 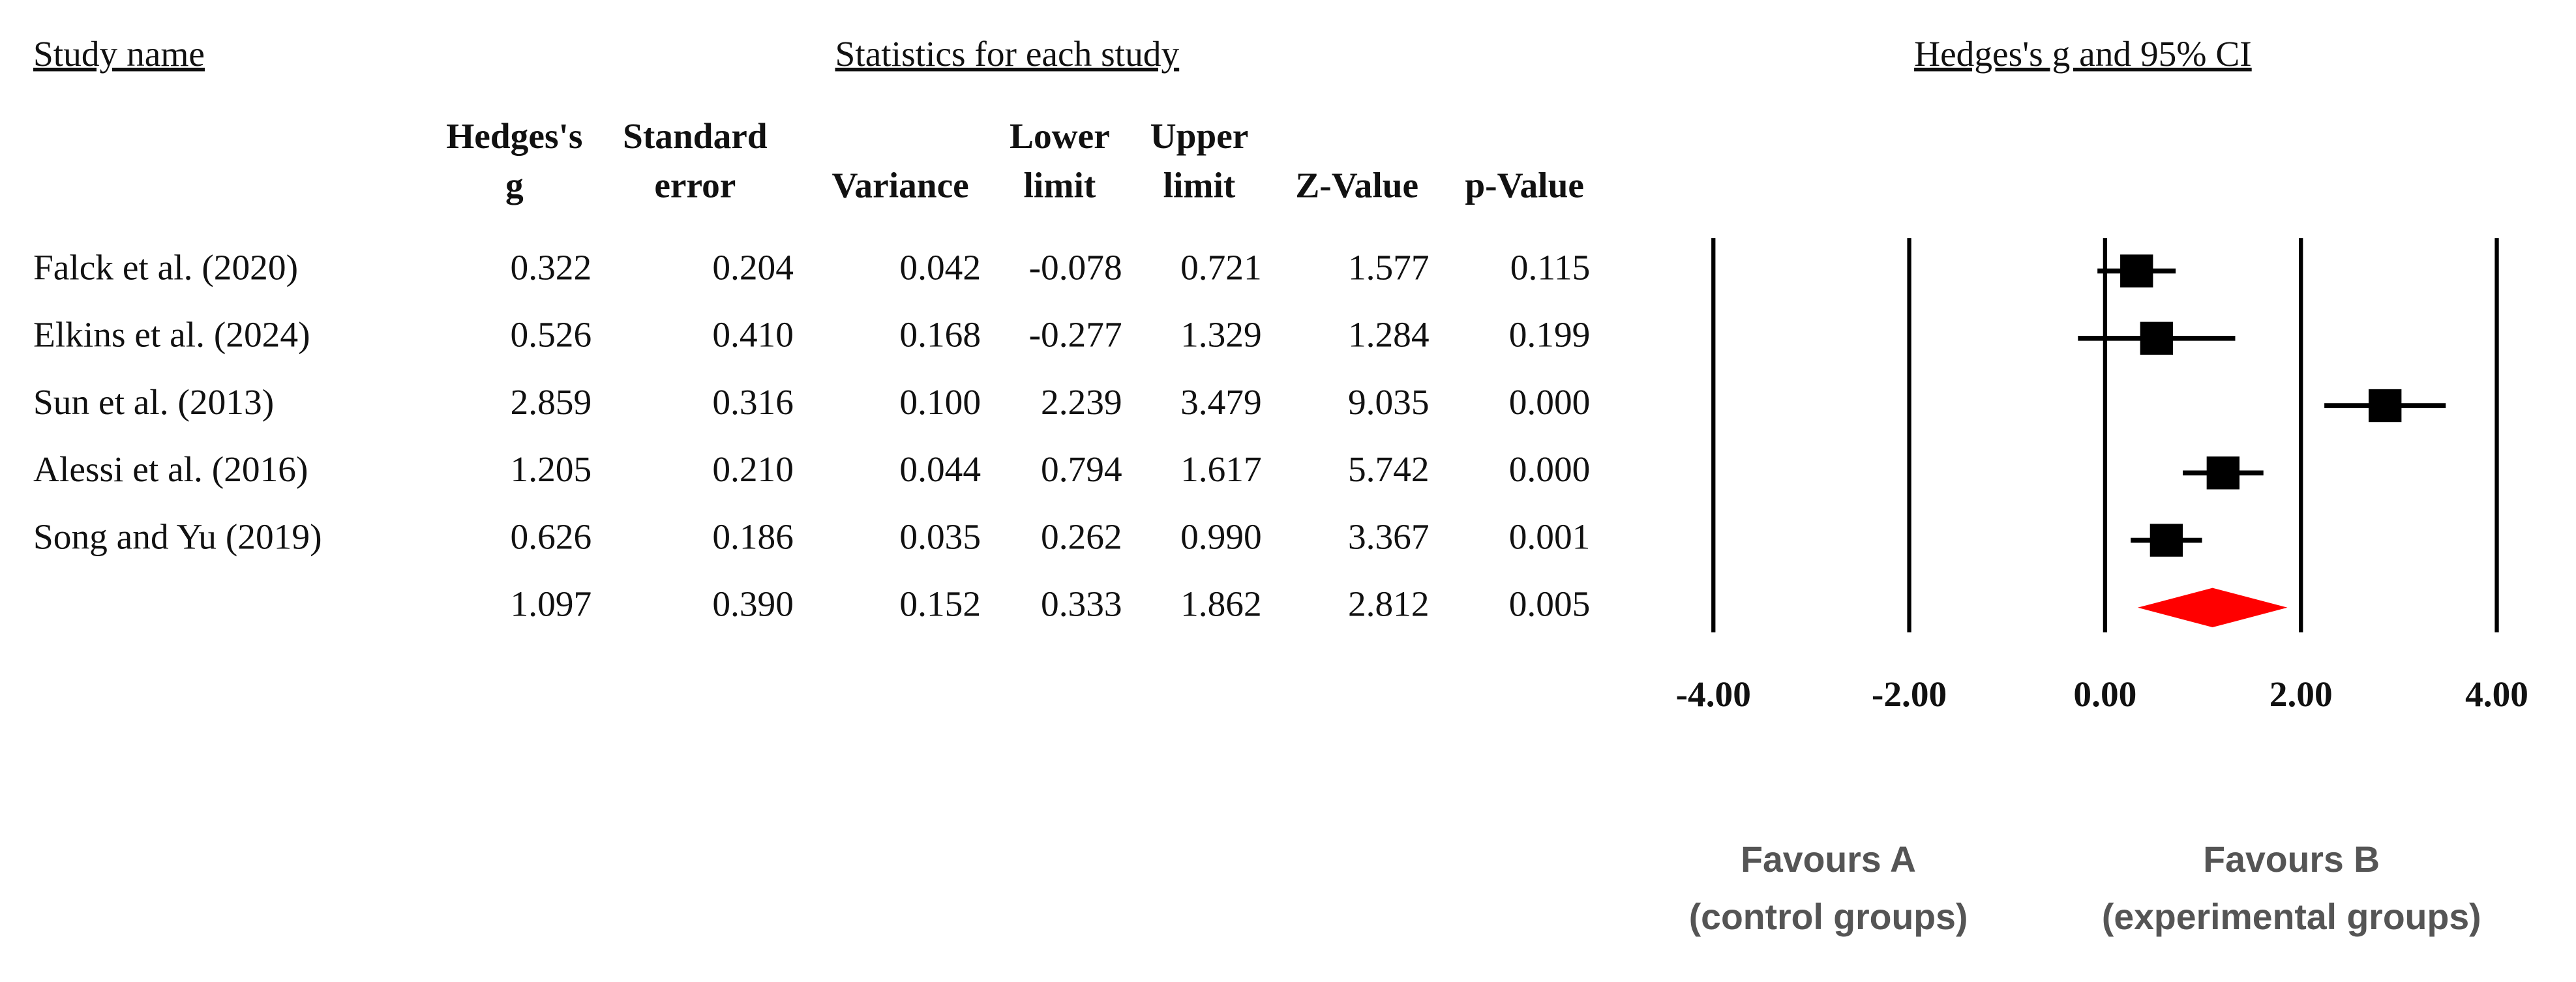 I want to click on table-cell: 0.042, so click(x=940, y=267).